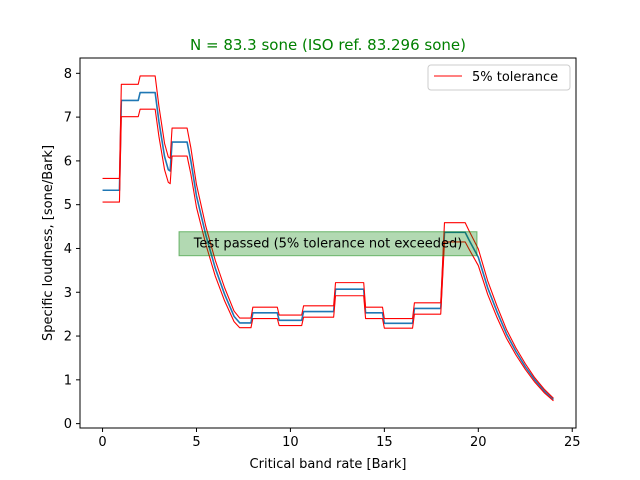  I want to click on legend: 5% tolerance, so click(499, 77).